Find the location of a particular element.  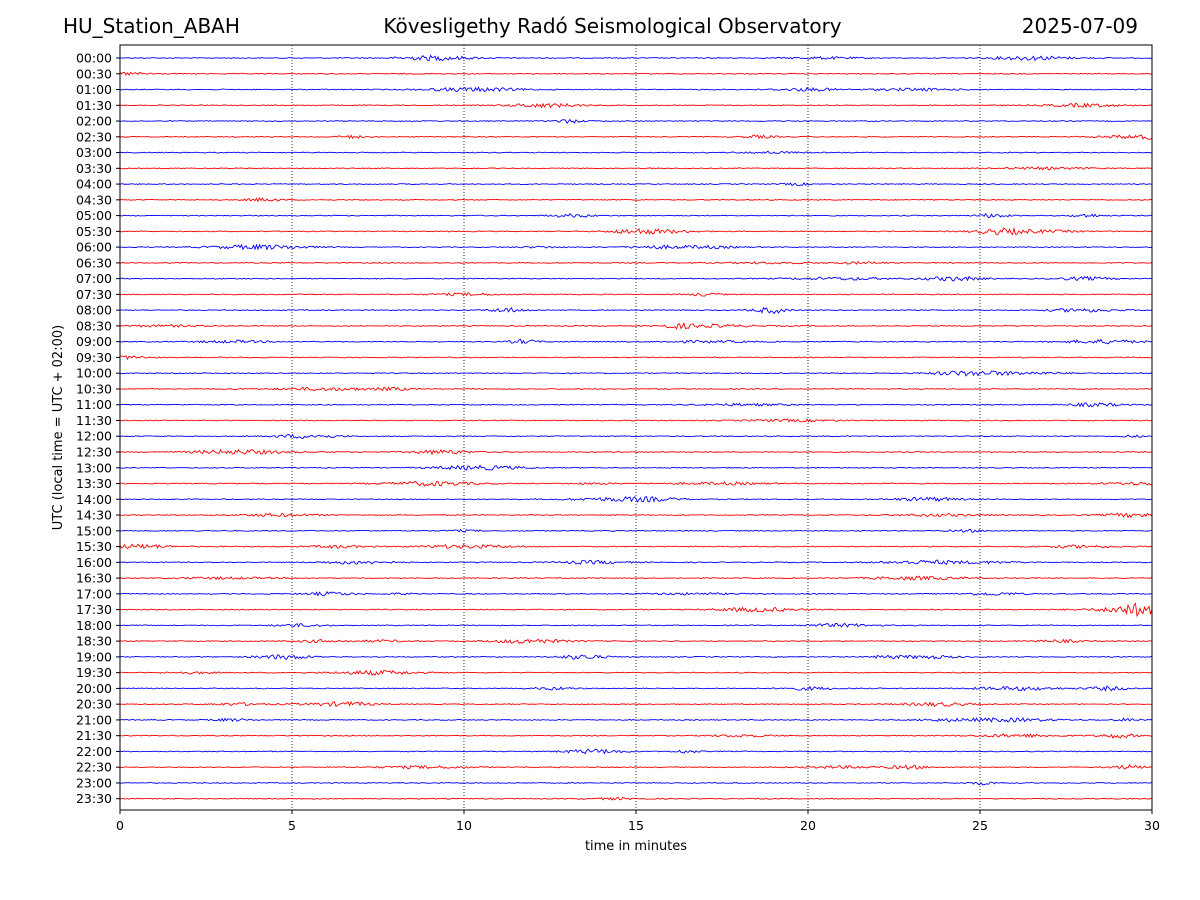

x-tick-label: 0 is located at coordinates (120, 825).